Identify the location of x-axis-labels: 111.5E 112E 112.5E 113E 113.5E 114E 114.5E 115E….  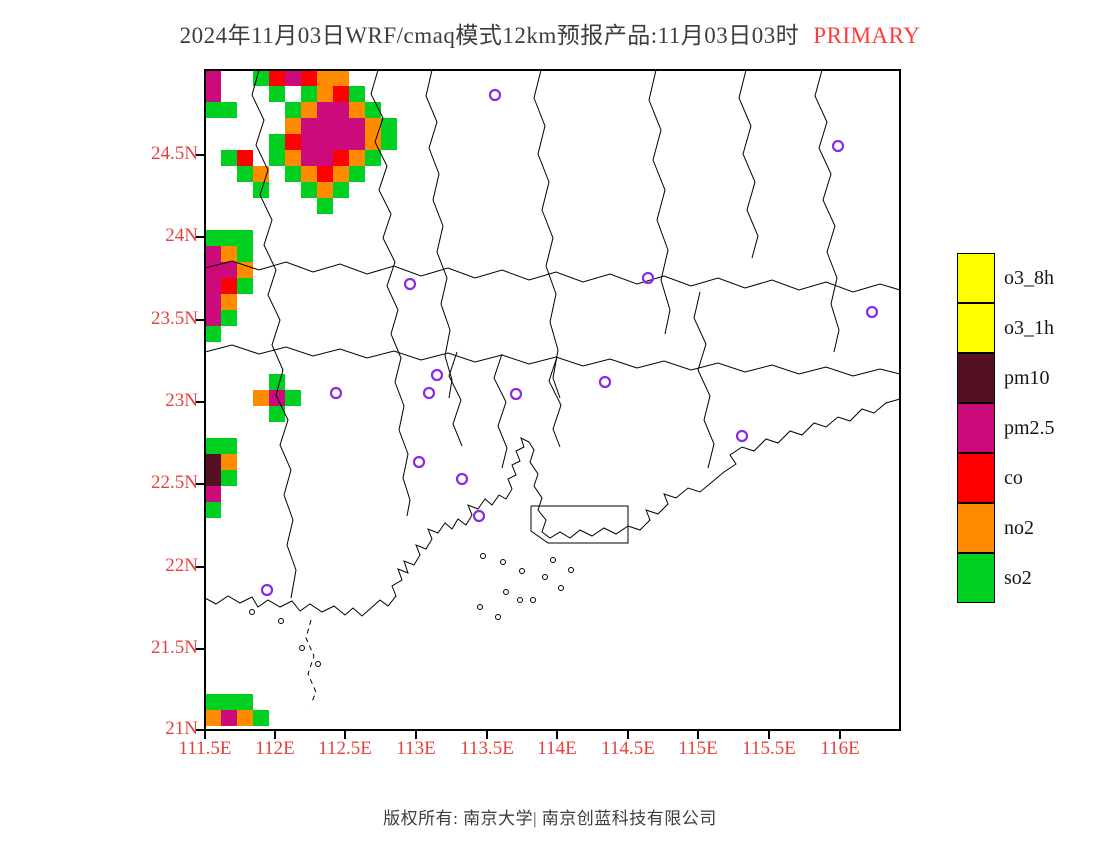
(550, 751).